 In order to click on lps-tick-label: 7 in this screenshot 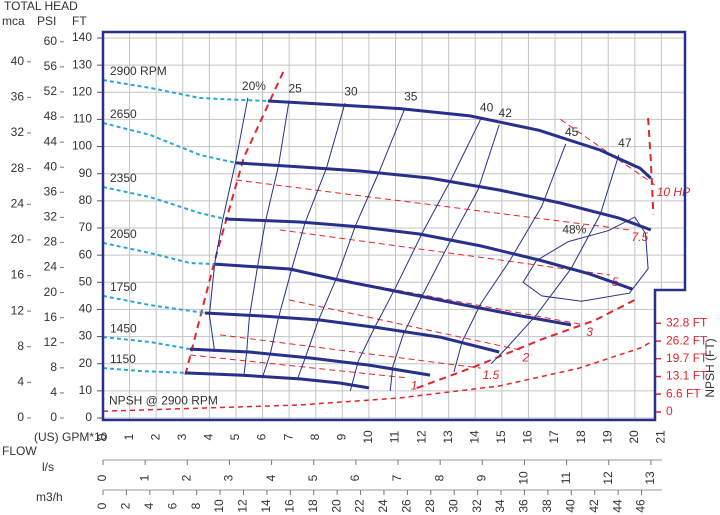, I will do `click(397, 477)`.